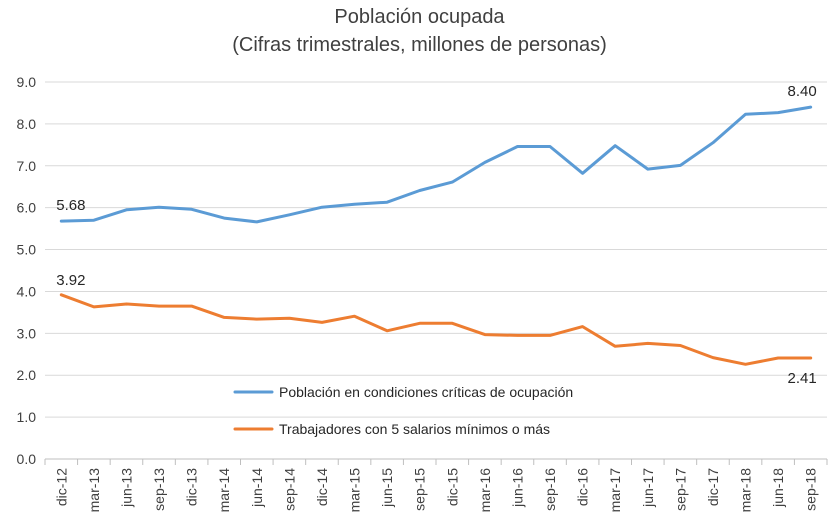 The image size is (839, 527). I want to click on x-tick-label: jun-14, so click(257, 488).